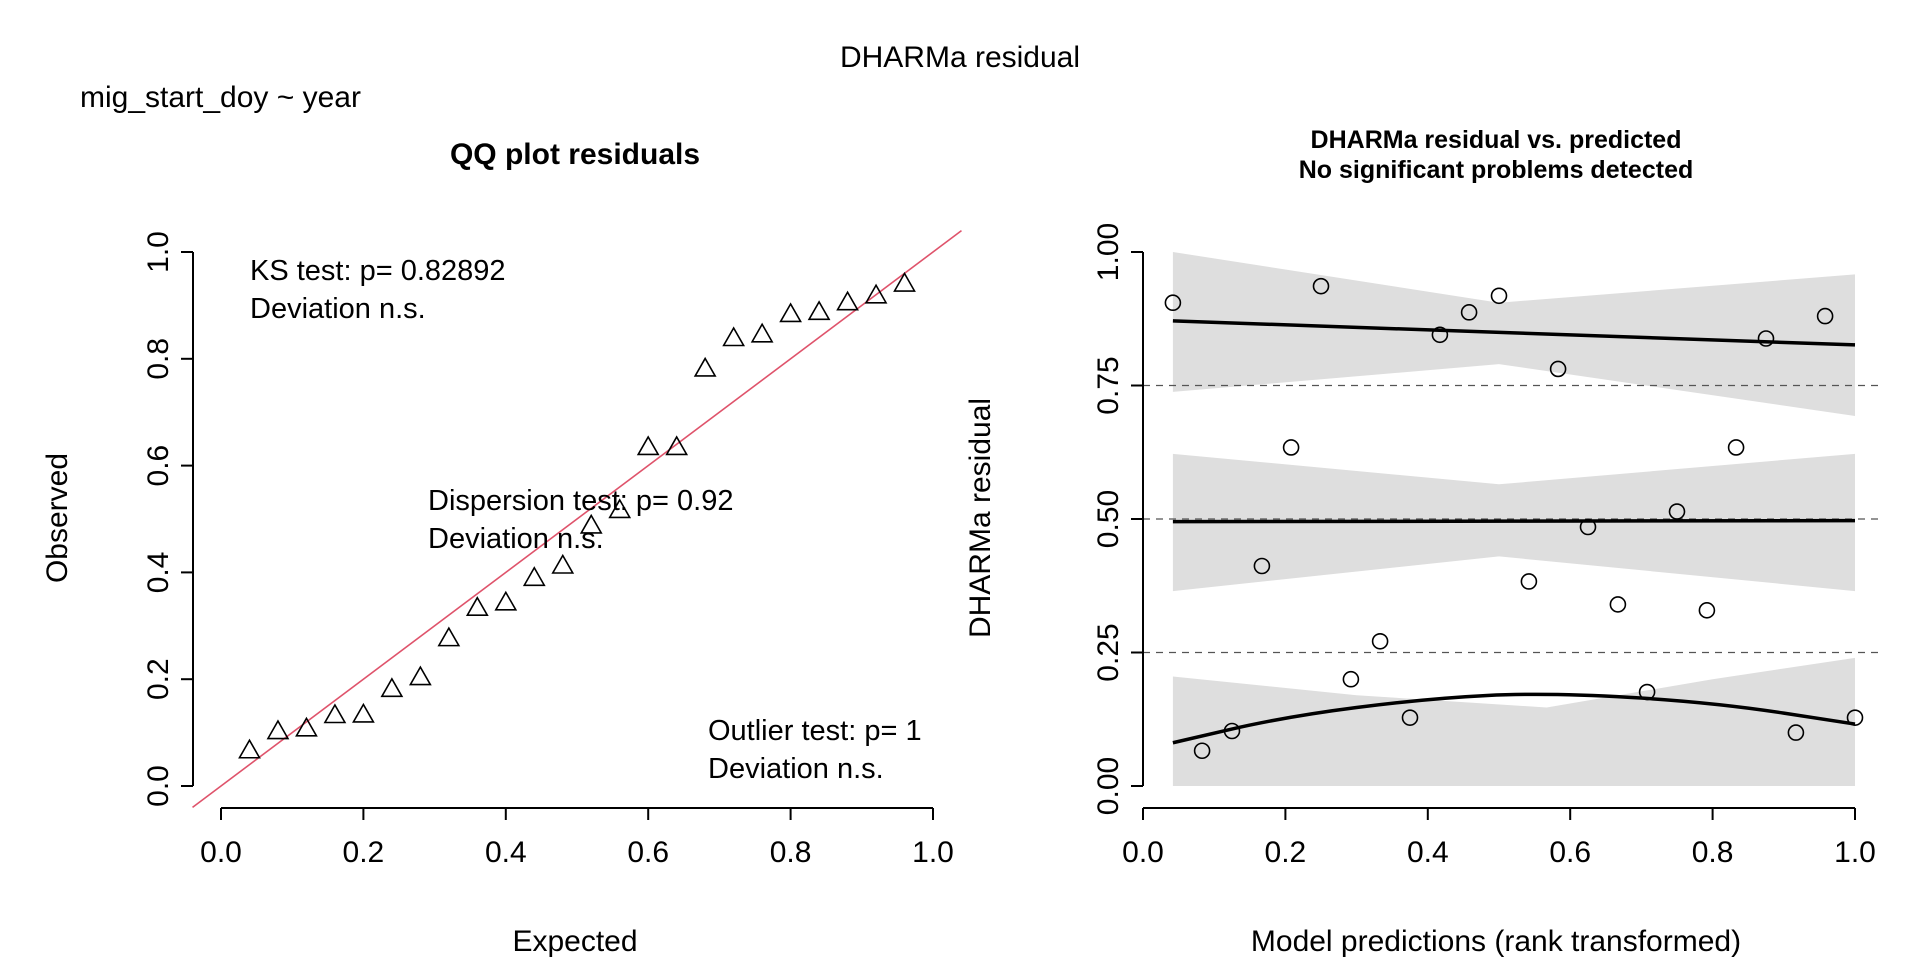  What do you see at coordinates (1570, 852) in the screenshot?
I see `residual-x-tick-label: 0.6` at bounding box center [1570, 852].